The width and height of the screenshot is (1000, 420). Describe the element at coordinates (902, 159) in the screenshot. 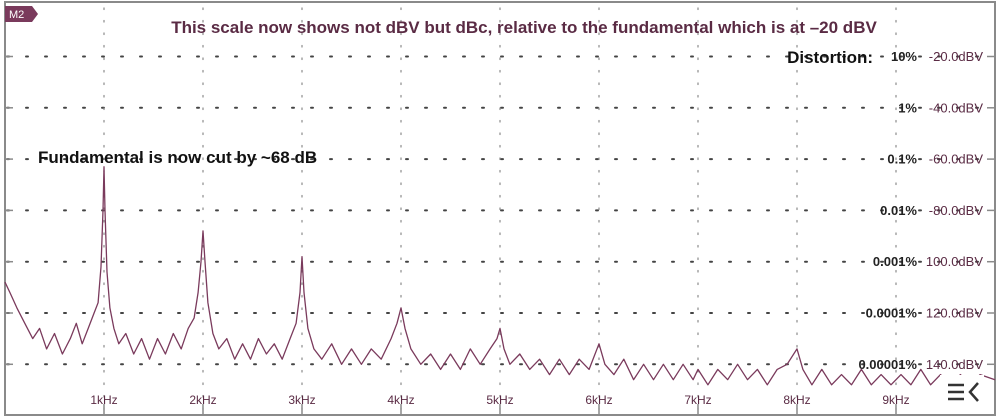

I see `y-tick-percent-label: 0.1%` at that location.